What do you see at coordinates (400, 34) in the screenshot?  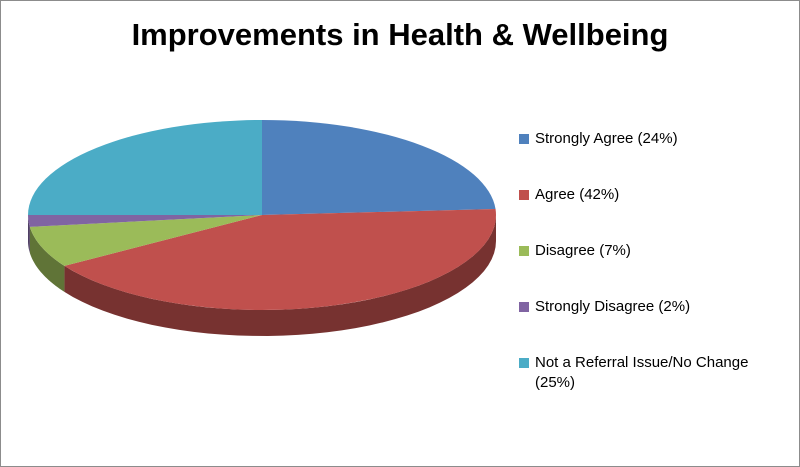 I see `chart-title: Improvements in Health & Wellbeing` at bounding box center [400, 34].